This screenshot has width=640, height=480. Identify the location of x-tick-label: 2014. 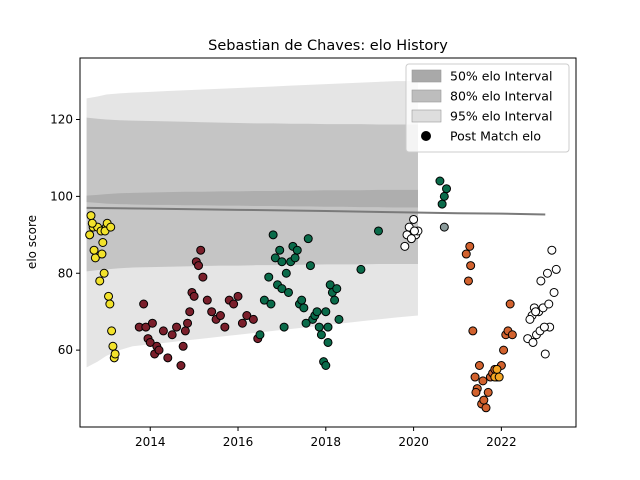
(150, 442).